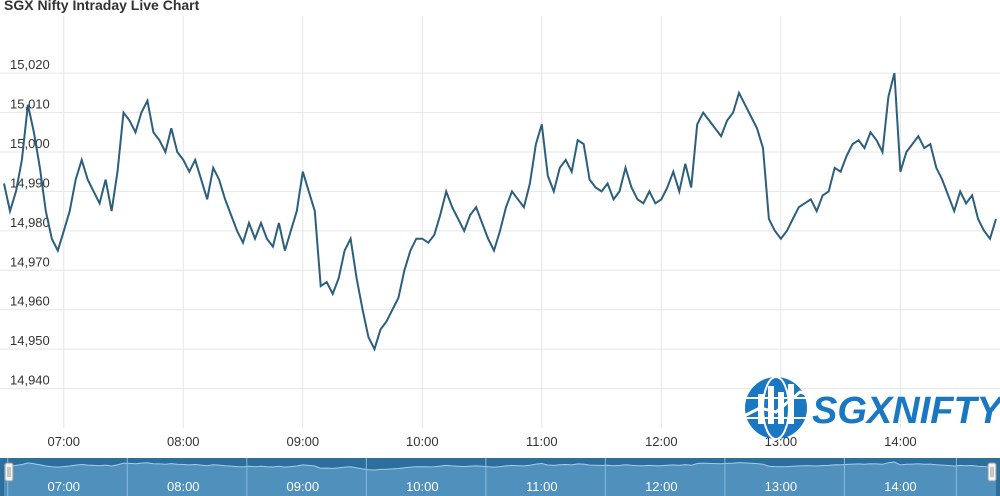 The height and width of the screenshot is (496, 1000). Describe the element at coordinates (422, 441) in the screenshot. I see `x-tick-label: 10:00` at that location.